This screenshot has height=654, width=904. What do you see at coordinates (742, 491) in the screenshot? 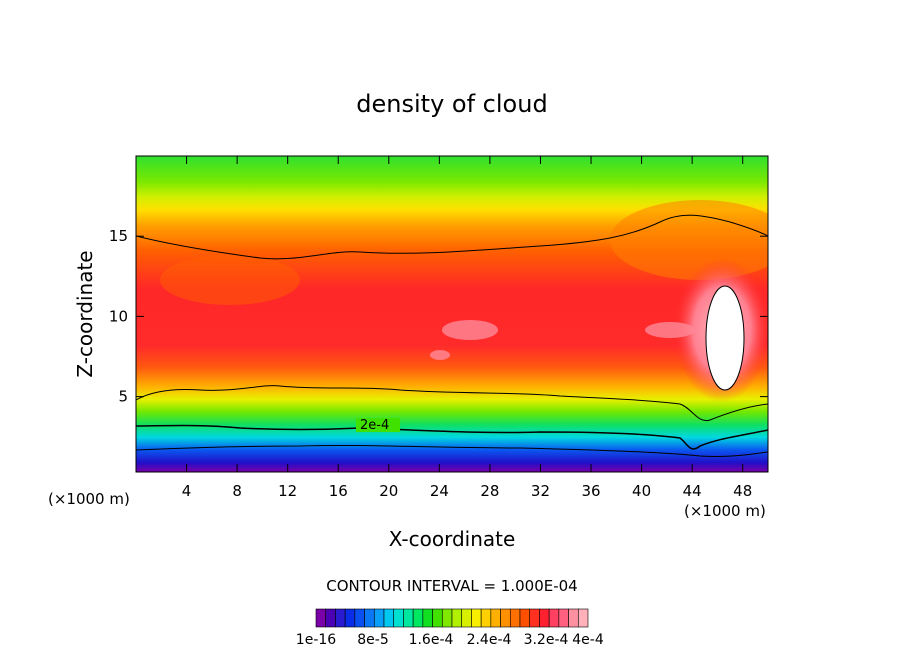
I see `x-tick-label: 48` at bounding box center [742, 491].